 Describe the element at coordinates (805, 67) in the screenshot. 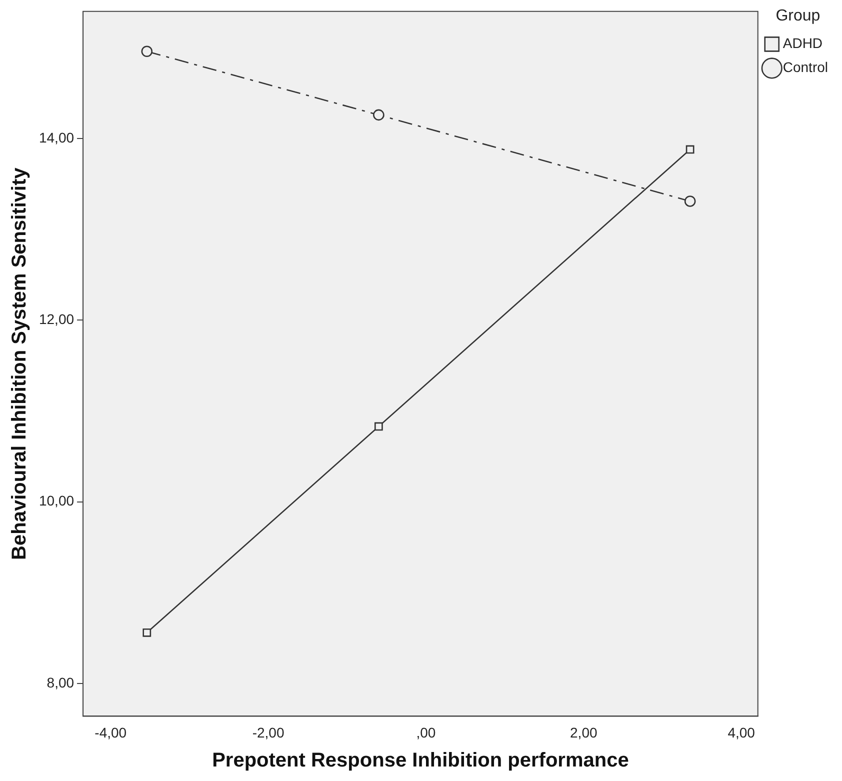

I see `legend-label: Control` at that location.